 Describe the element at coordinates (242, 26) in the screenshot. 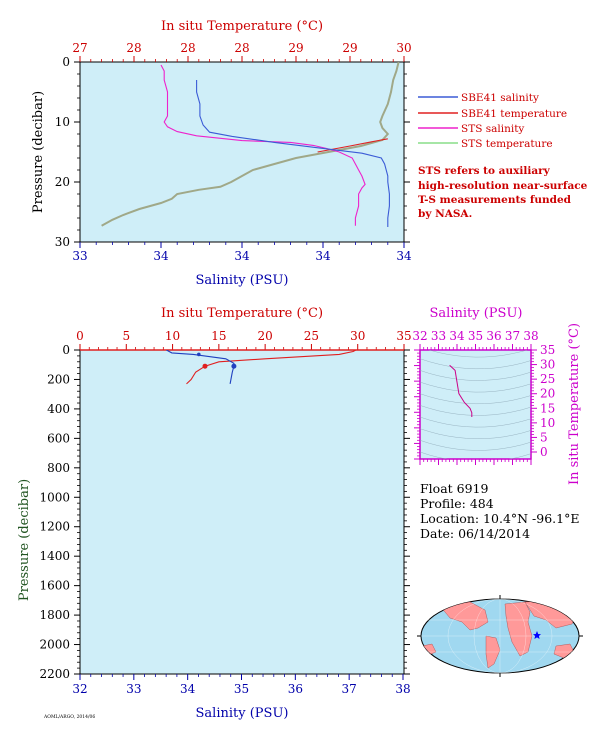

I see `top-chart-temperature-label: In situ Temperature (°C)` at that location.